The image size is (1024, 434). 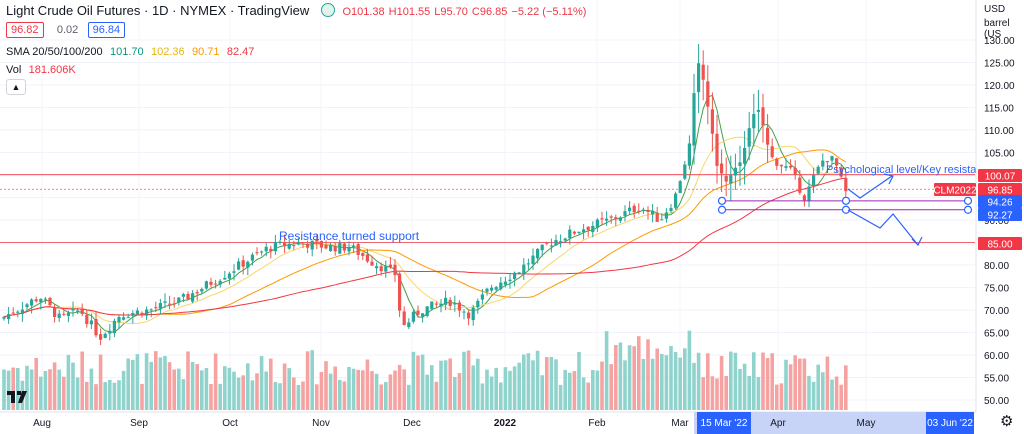 I want to click on sma-value-100: 90.71, so click(x=205, y=52).